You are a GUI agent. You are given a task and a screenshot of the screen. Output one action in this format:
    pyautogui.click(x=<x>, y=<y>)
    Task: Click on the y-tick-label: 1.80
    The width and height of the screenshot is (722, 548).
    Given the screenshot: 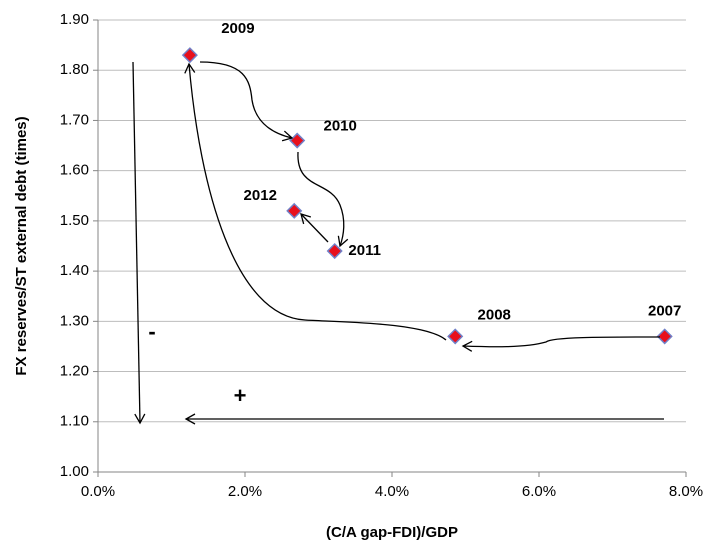 What is the action you would take?
    pyautogui.click(x=74, y=69)
    